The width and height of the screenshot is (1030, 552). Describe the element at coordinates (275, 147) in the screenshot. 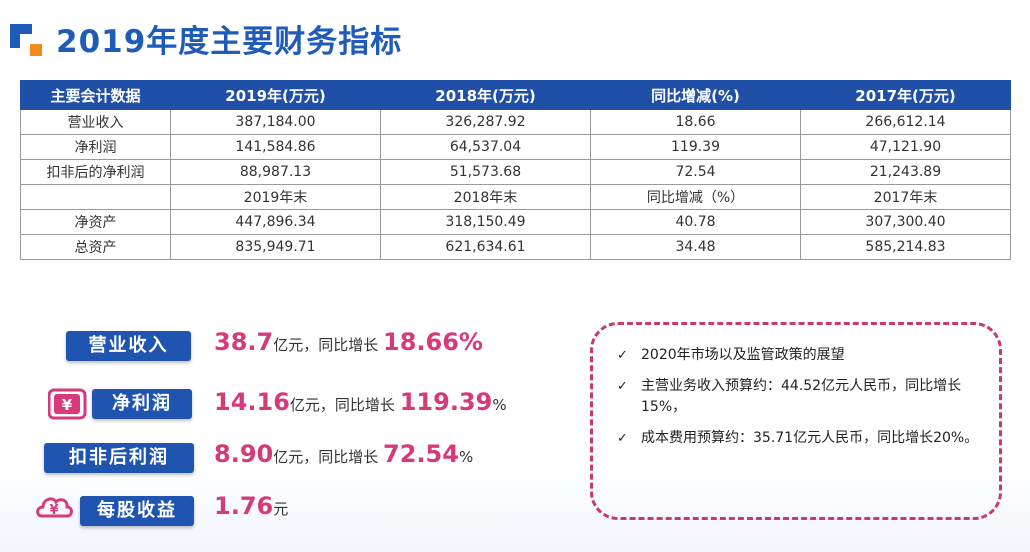

I see `table-cell: 141,584.86` at that location.